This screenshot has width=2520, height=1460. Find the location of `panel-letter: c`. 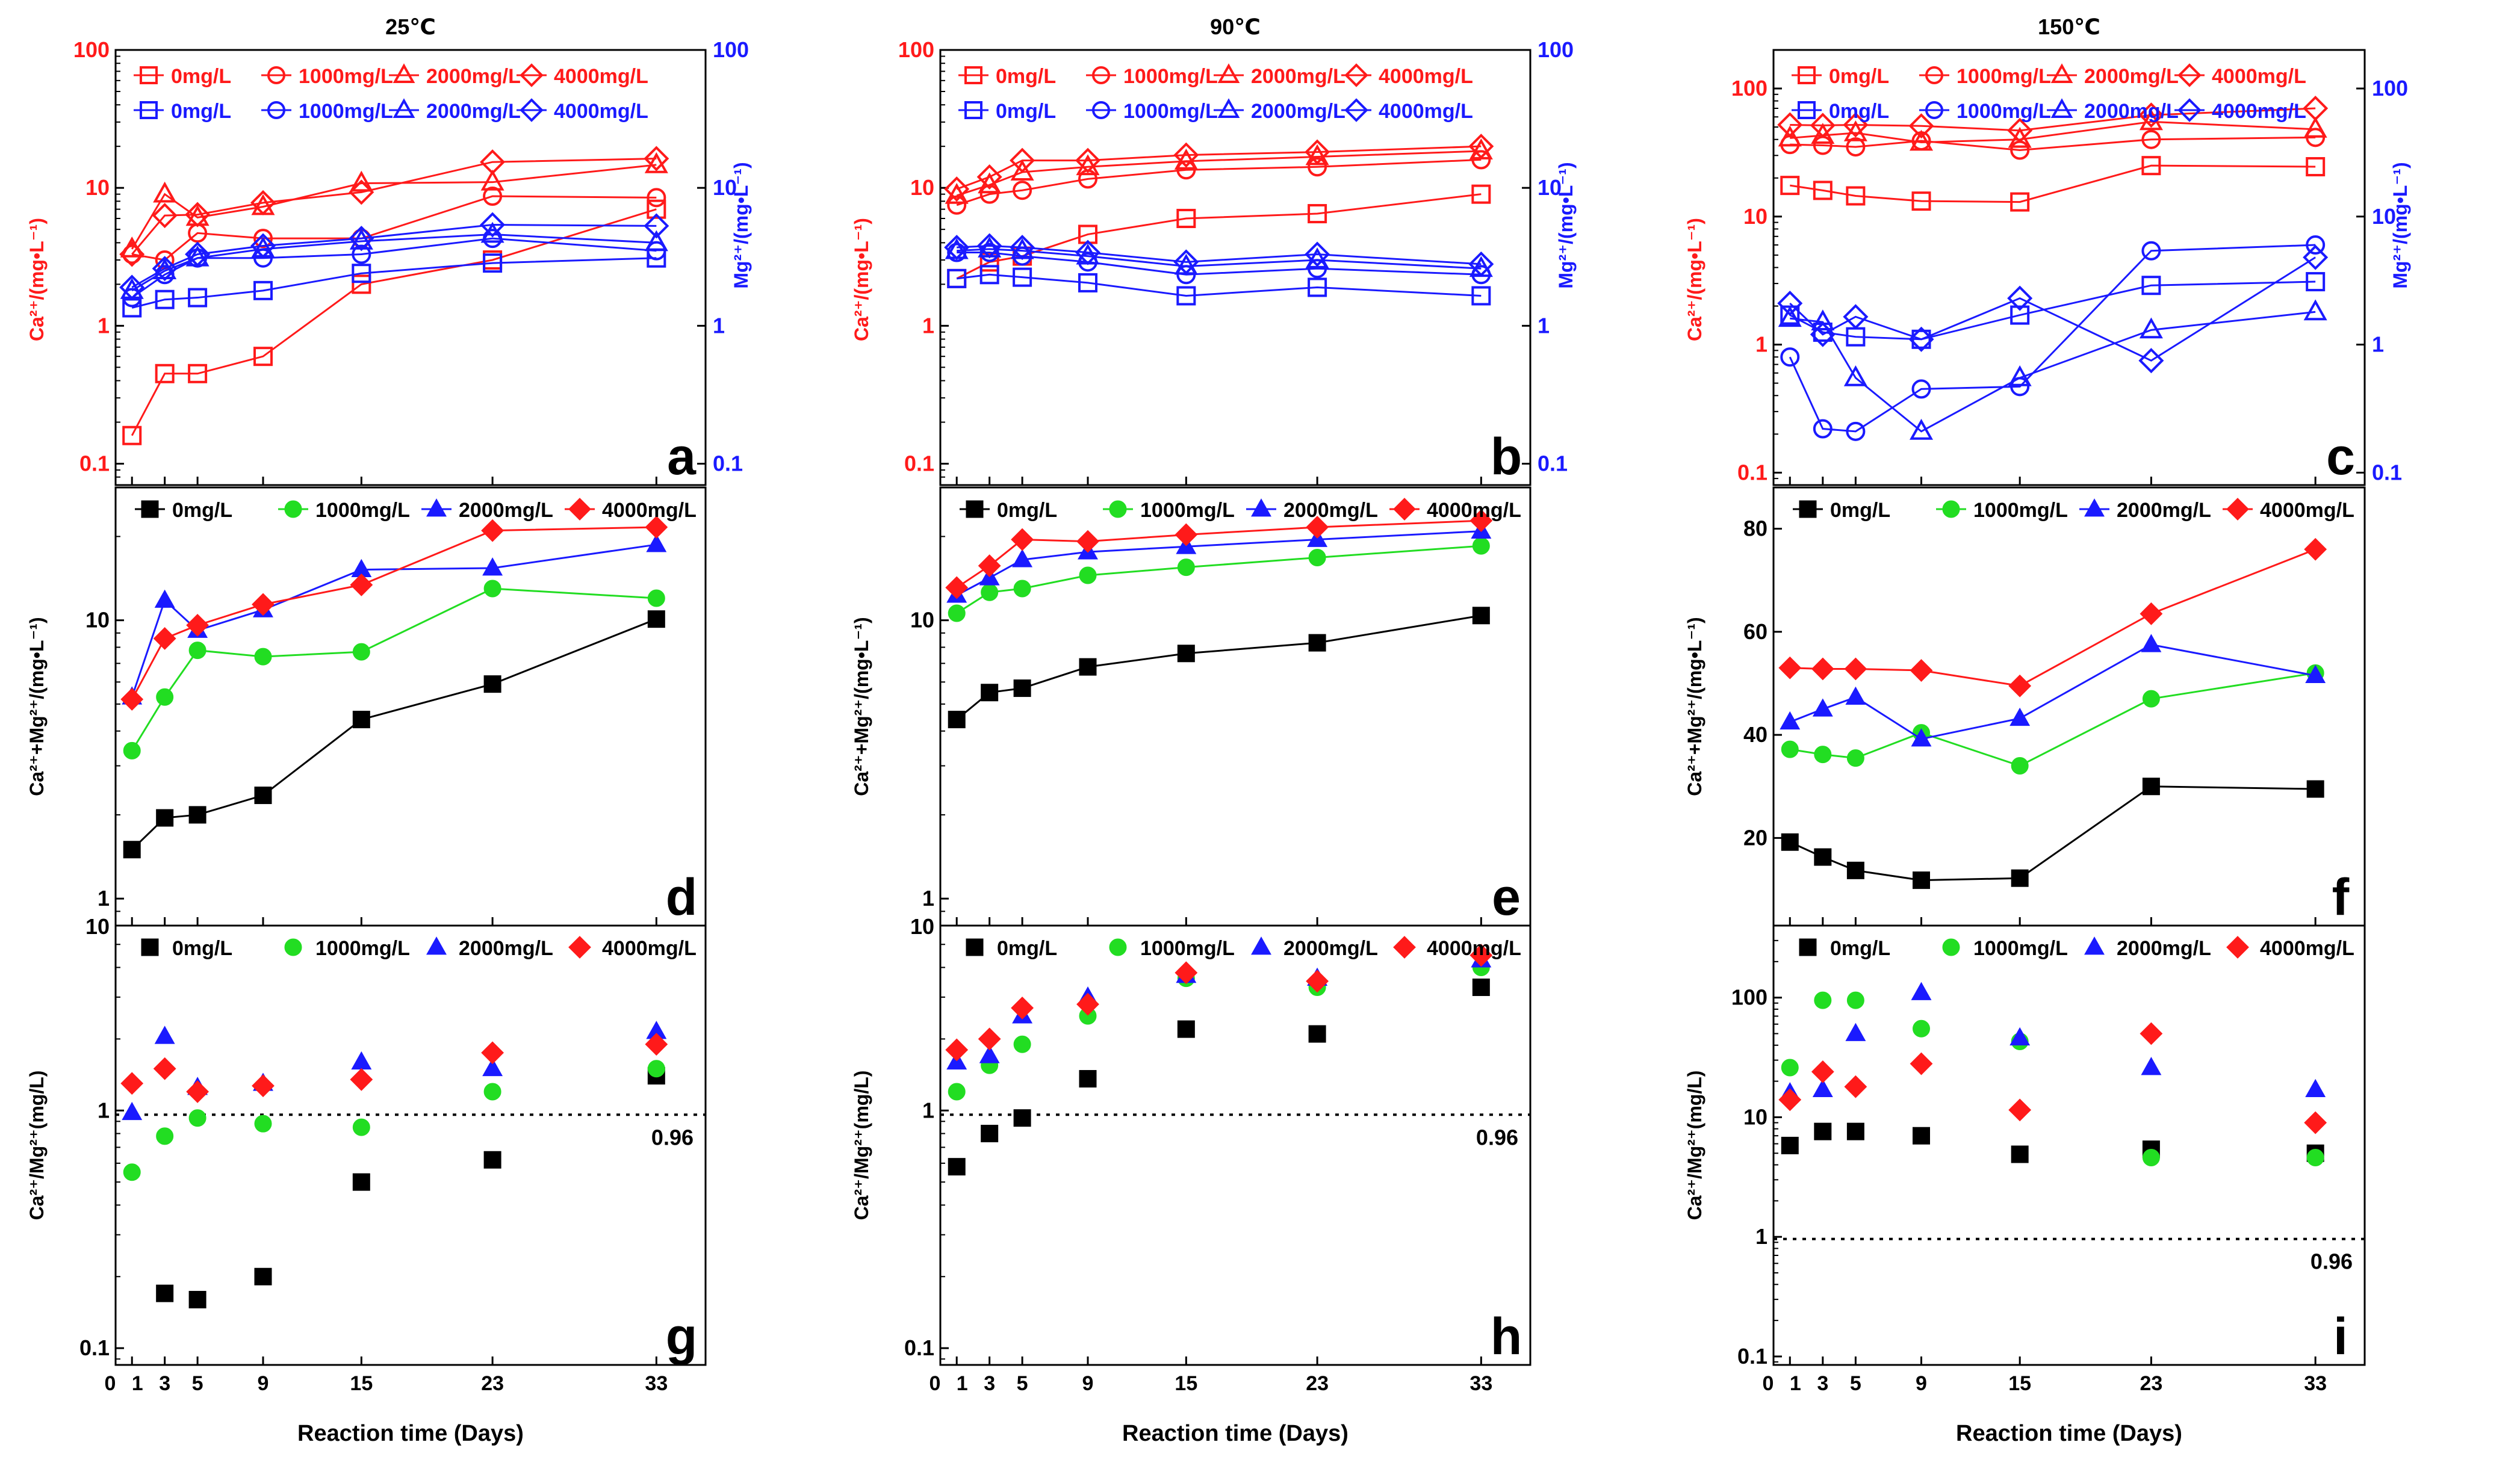

panel-letter: c is located at coordinates (2341, 457).